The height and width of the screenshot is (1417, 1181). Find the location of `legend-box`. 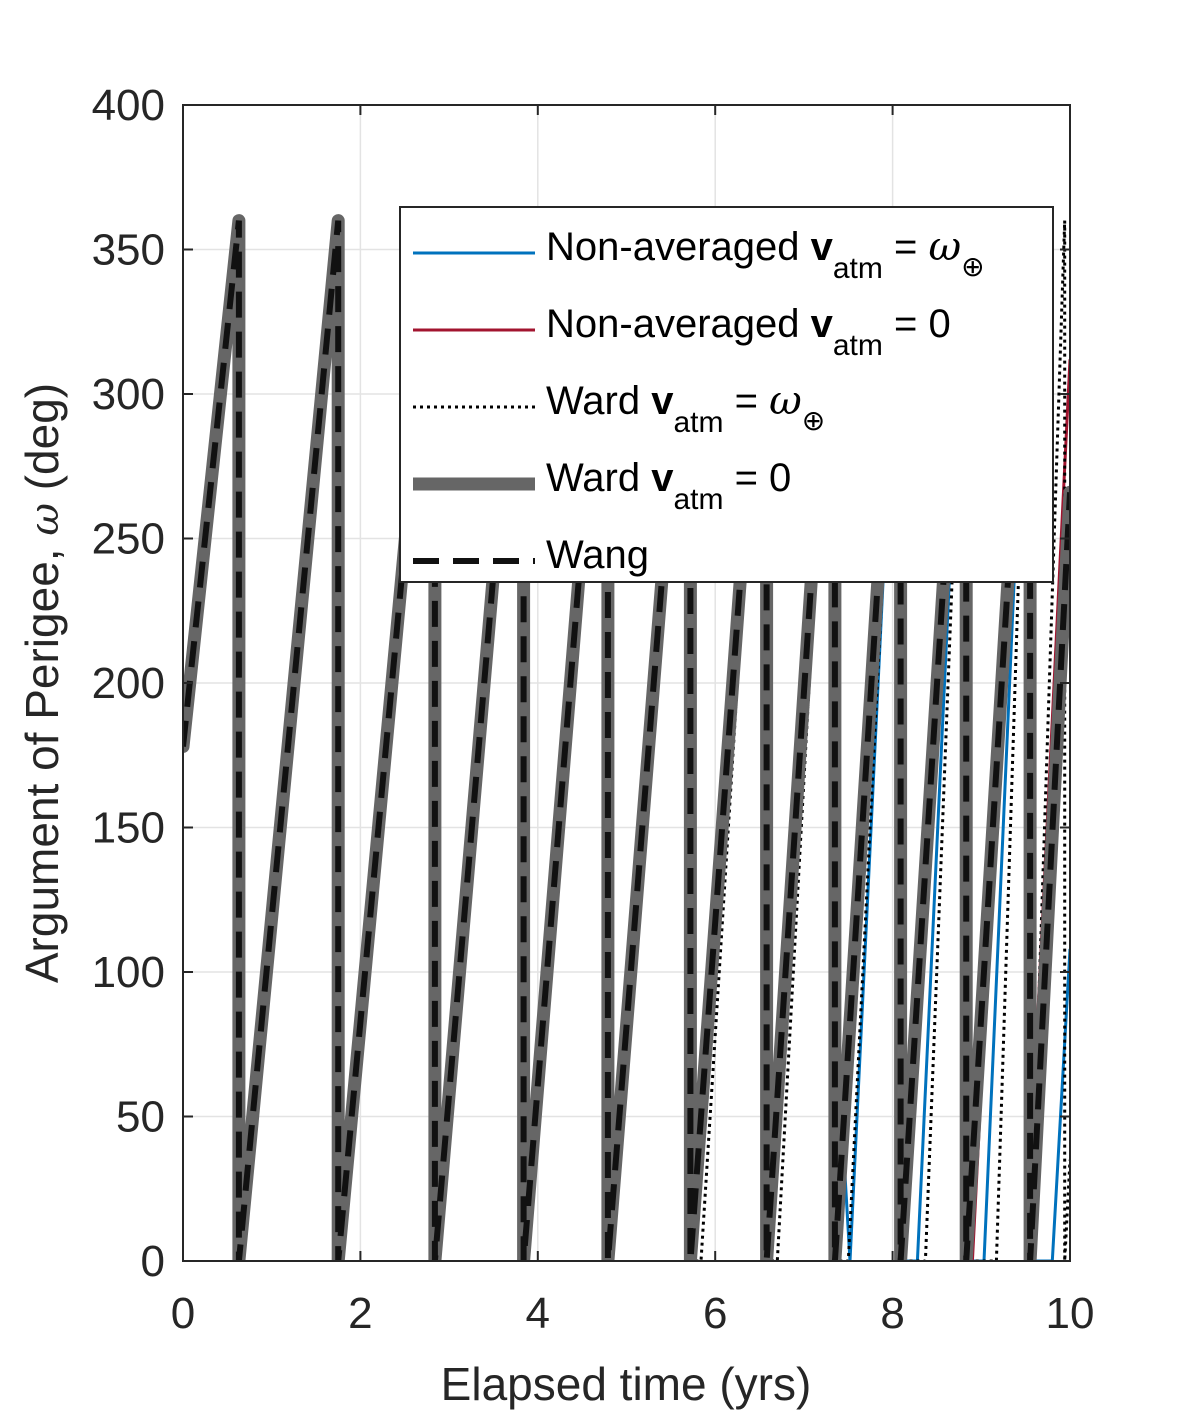

legend-box is located at coordinates (726, 394).